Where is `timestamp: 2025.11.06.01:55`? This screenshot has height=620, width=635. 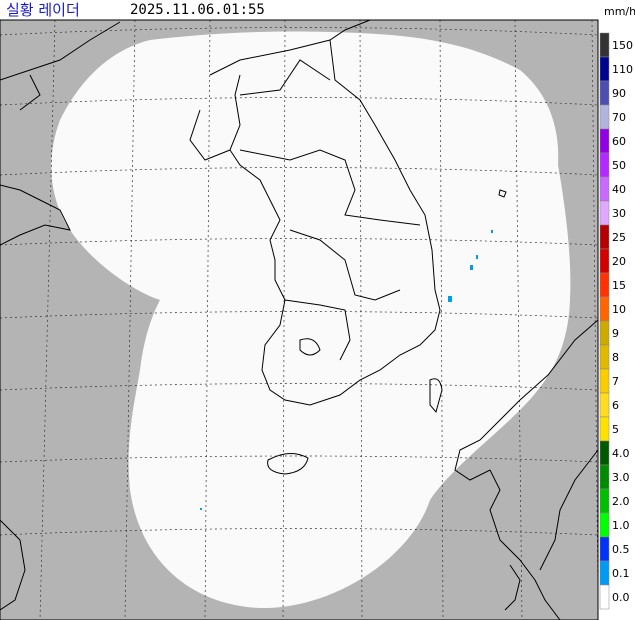
timestamp: 2025.11.06.01:55 is located at coordinates (197, 10).